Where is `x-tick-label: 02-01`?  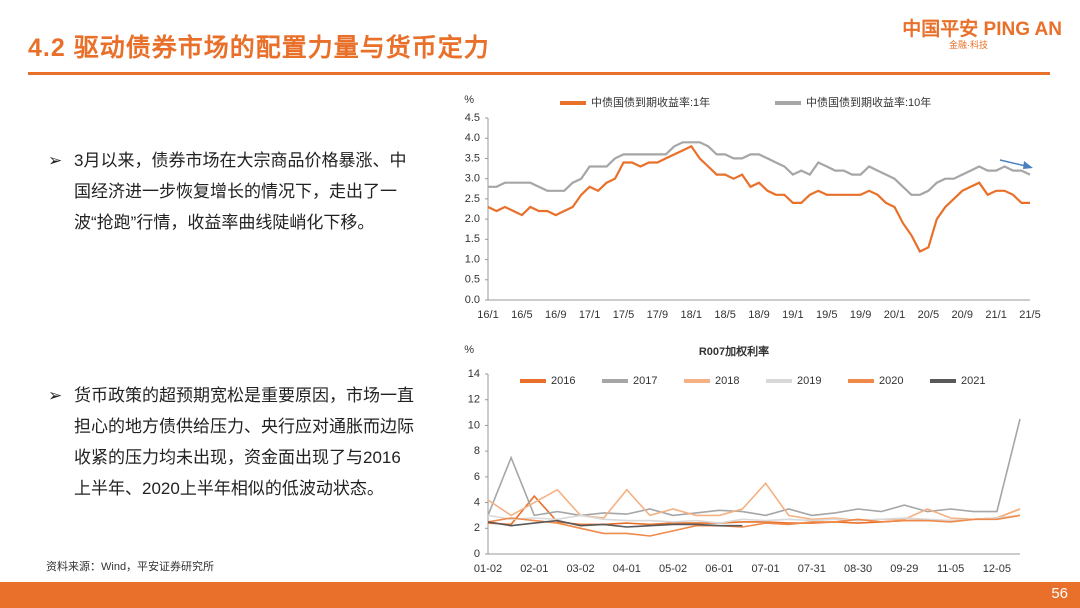 x-tick-label: 02-01 is located at coordinates (534, 569).